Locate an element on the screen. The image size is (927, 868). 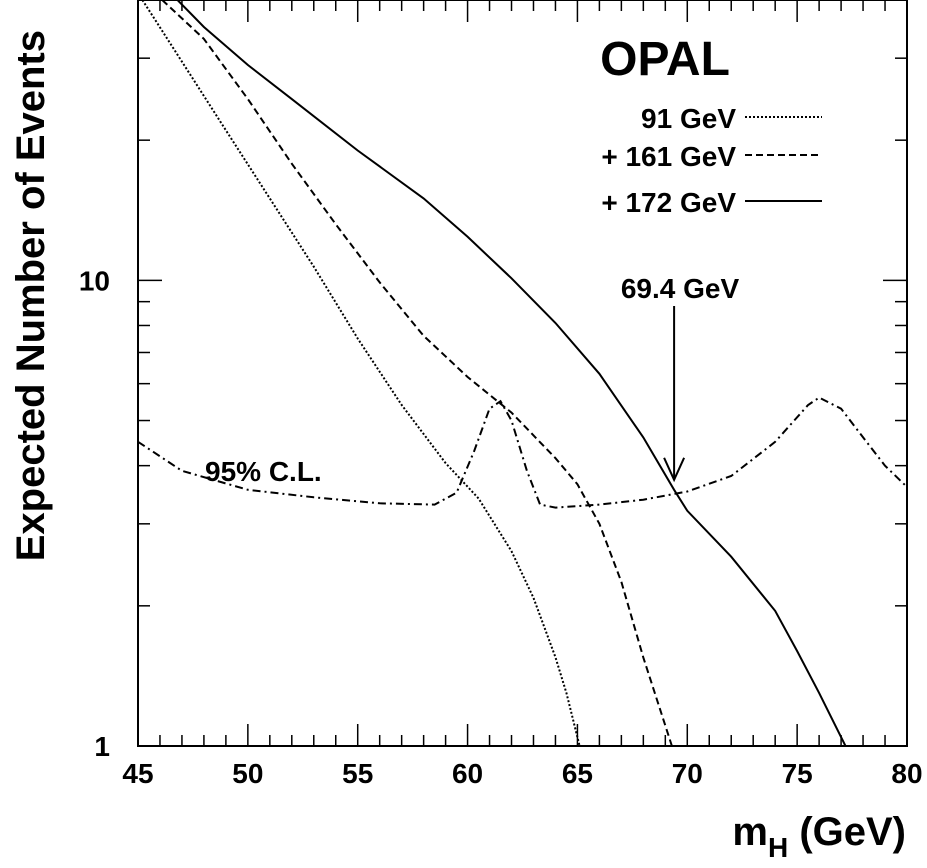
y-tick-label: 1 is located at coordinates (102, 746).